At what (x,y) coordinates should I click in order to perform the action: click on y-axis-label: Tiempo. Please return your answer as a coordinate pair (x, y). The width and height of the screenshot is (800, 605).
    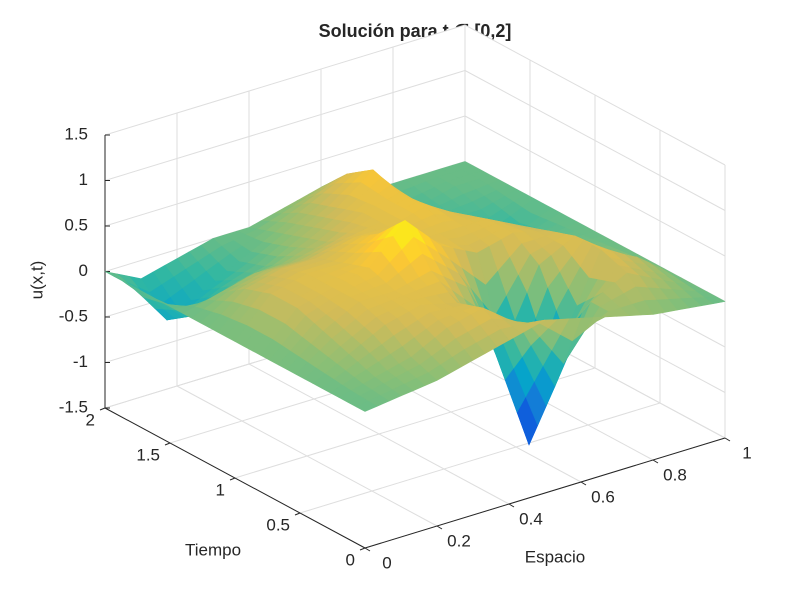
    Looking at the image, I should click on (213, 549).